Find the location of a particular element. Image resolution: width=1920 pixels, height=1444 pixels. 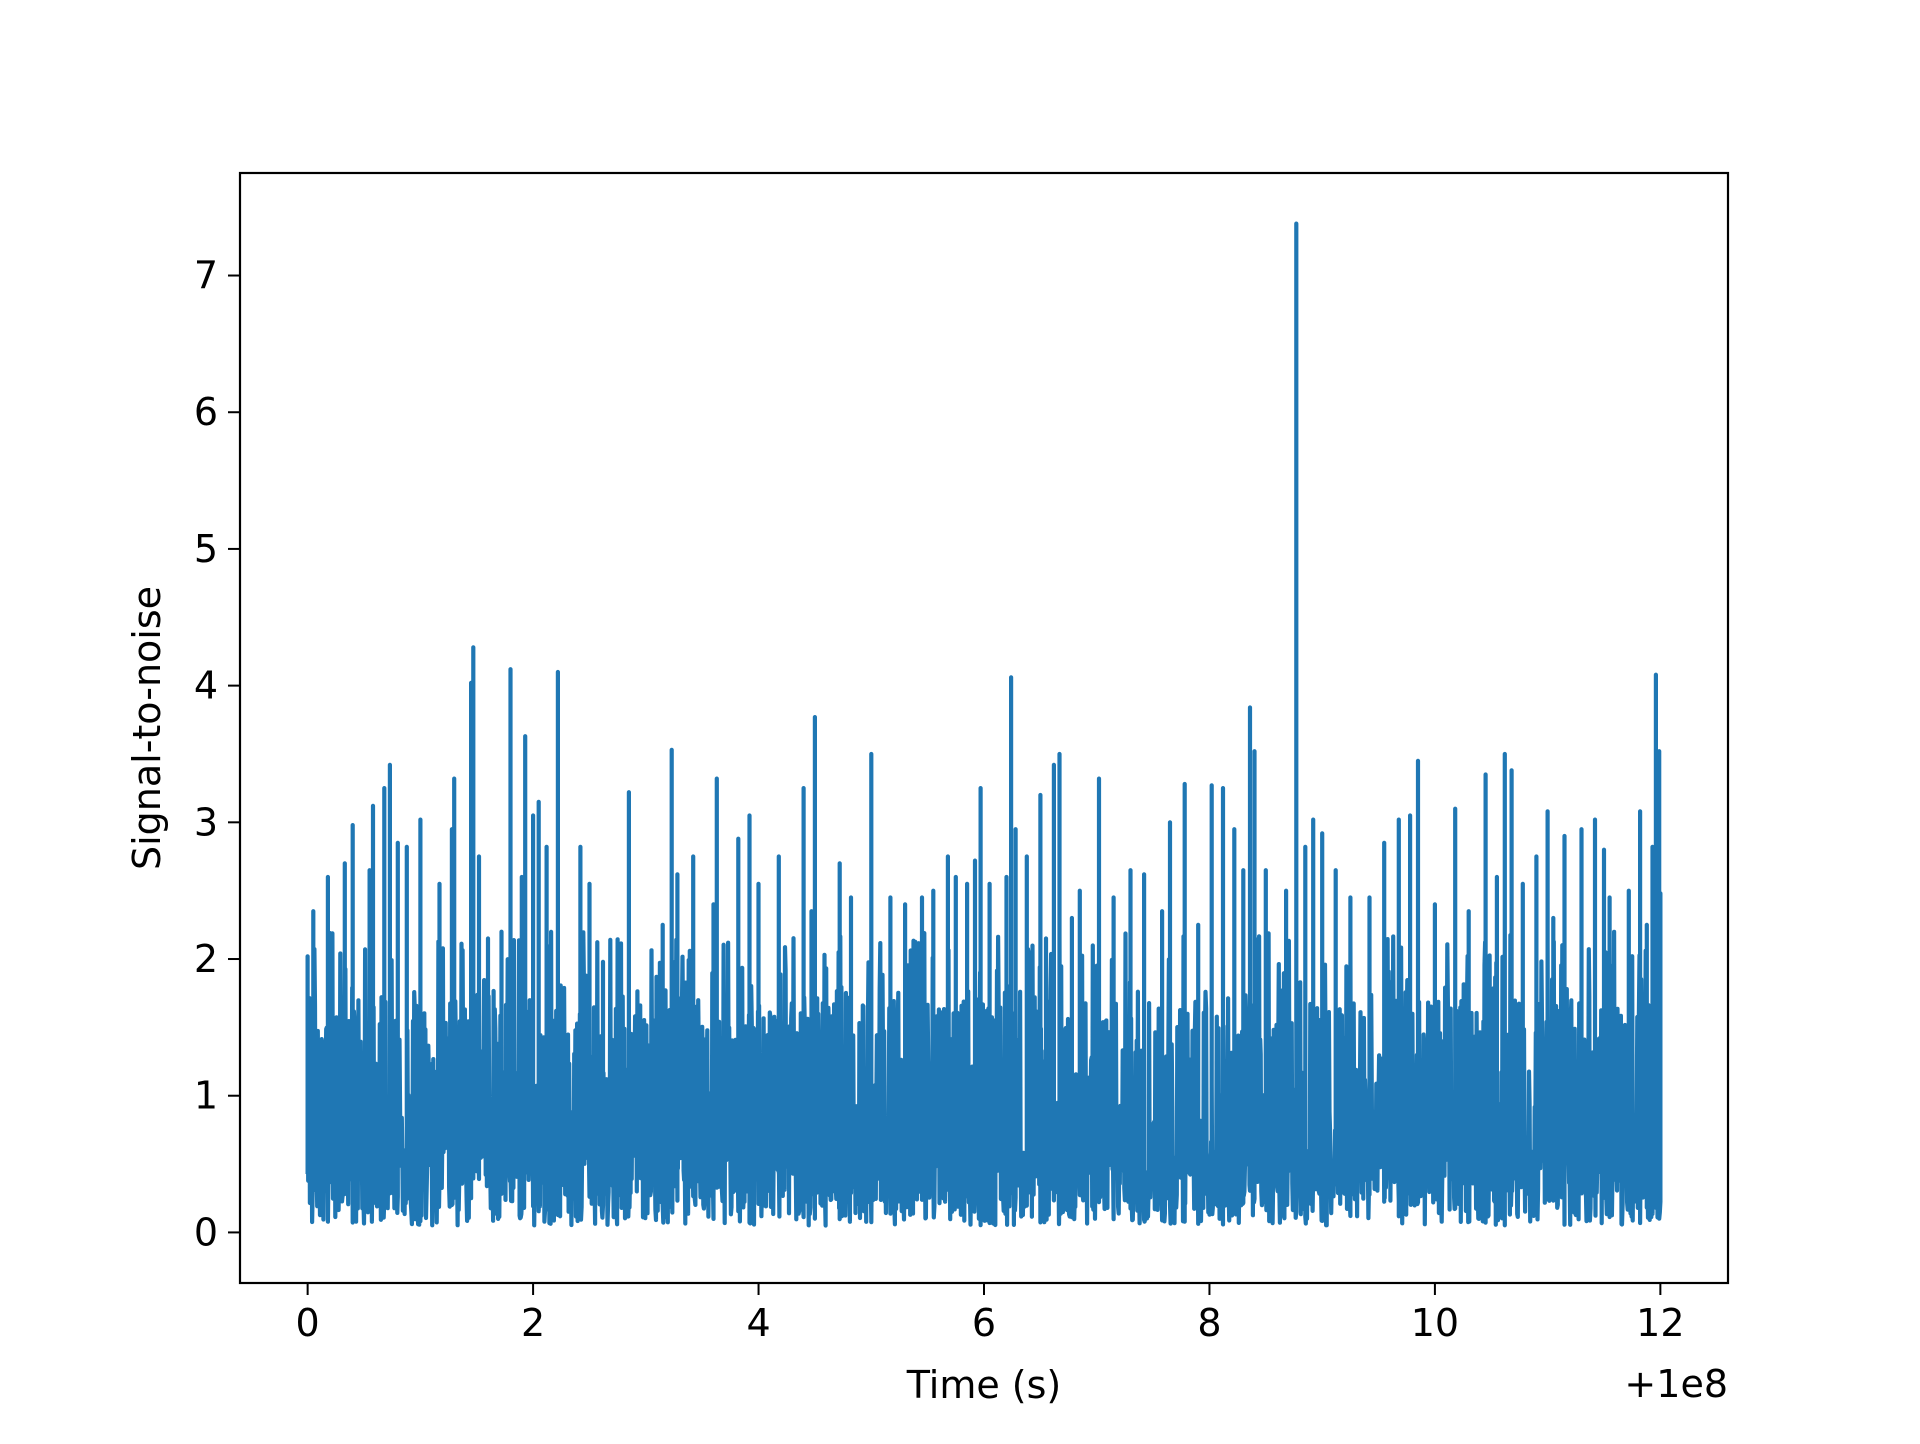

x-tick-label: 8 is located at coordinates (1209, 1323).